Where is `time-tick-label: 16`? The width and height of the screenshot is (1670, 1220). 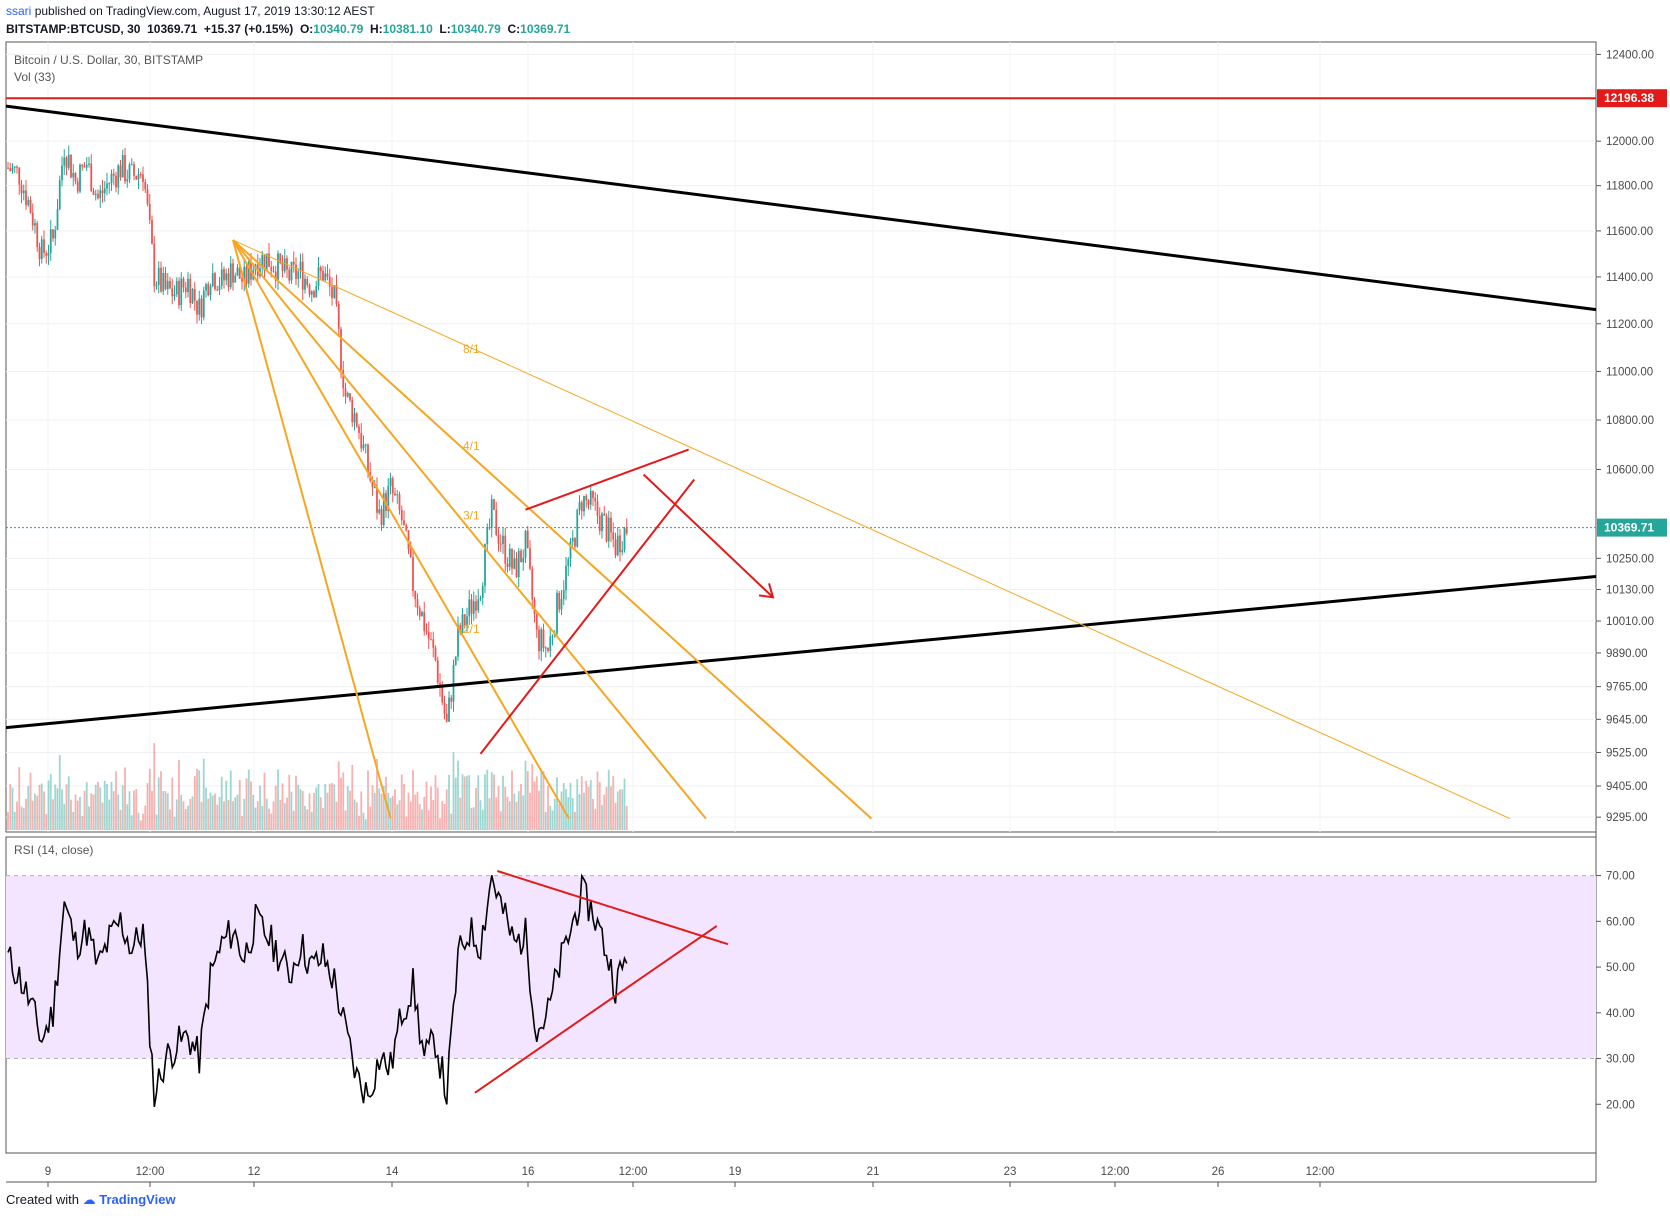 time-tick-label: 16 is located at coordinates (528, 1172).